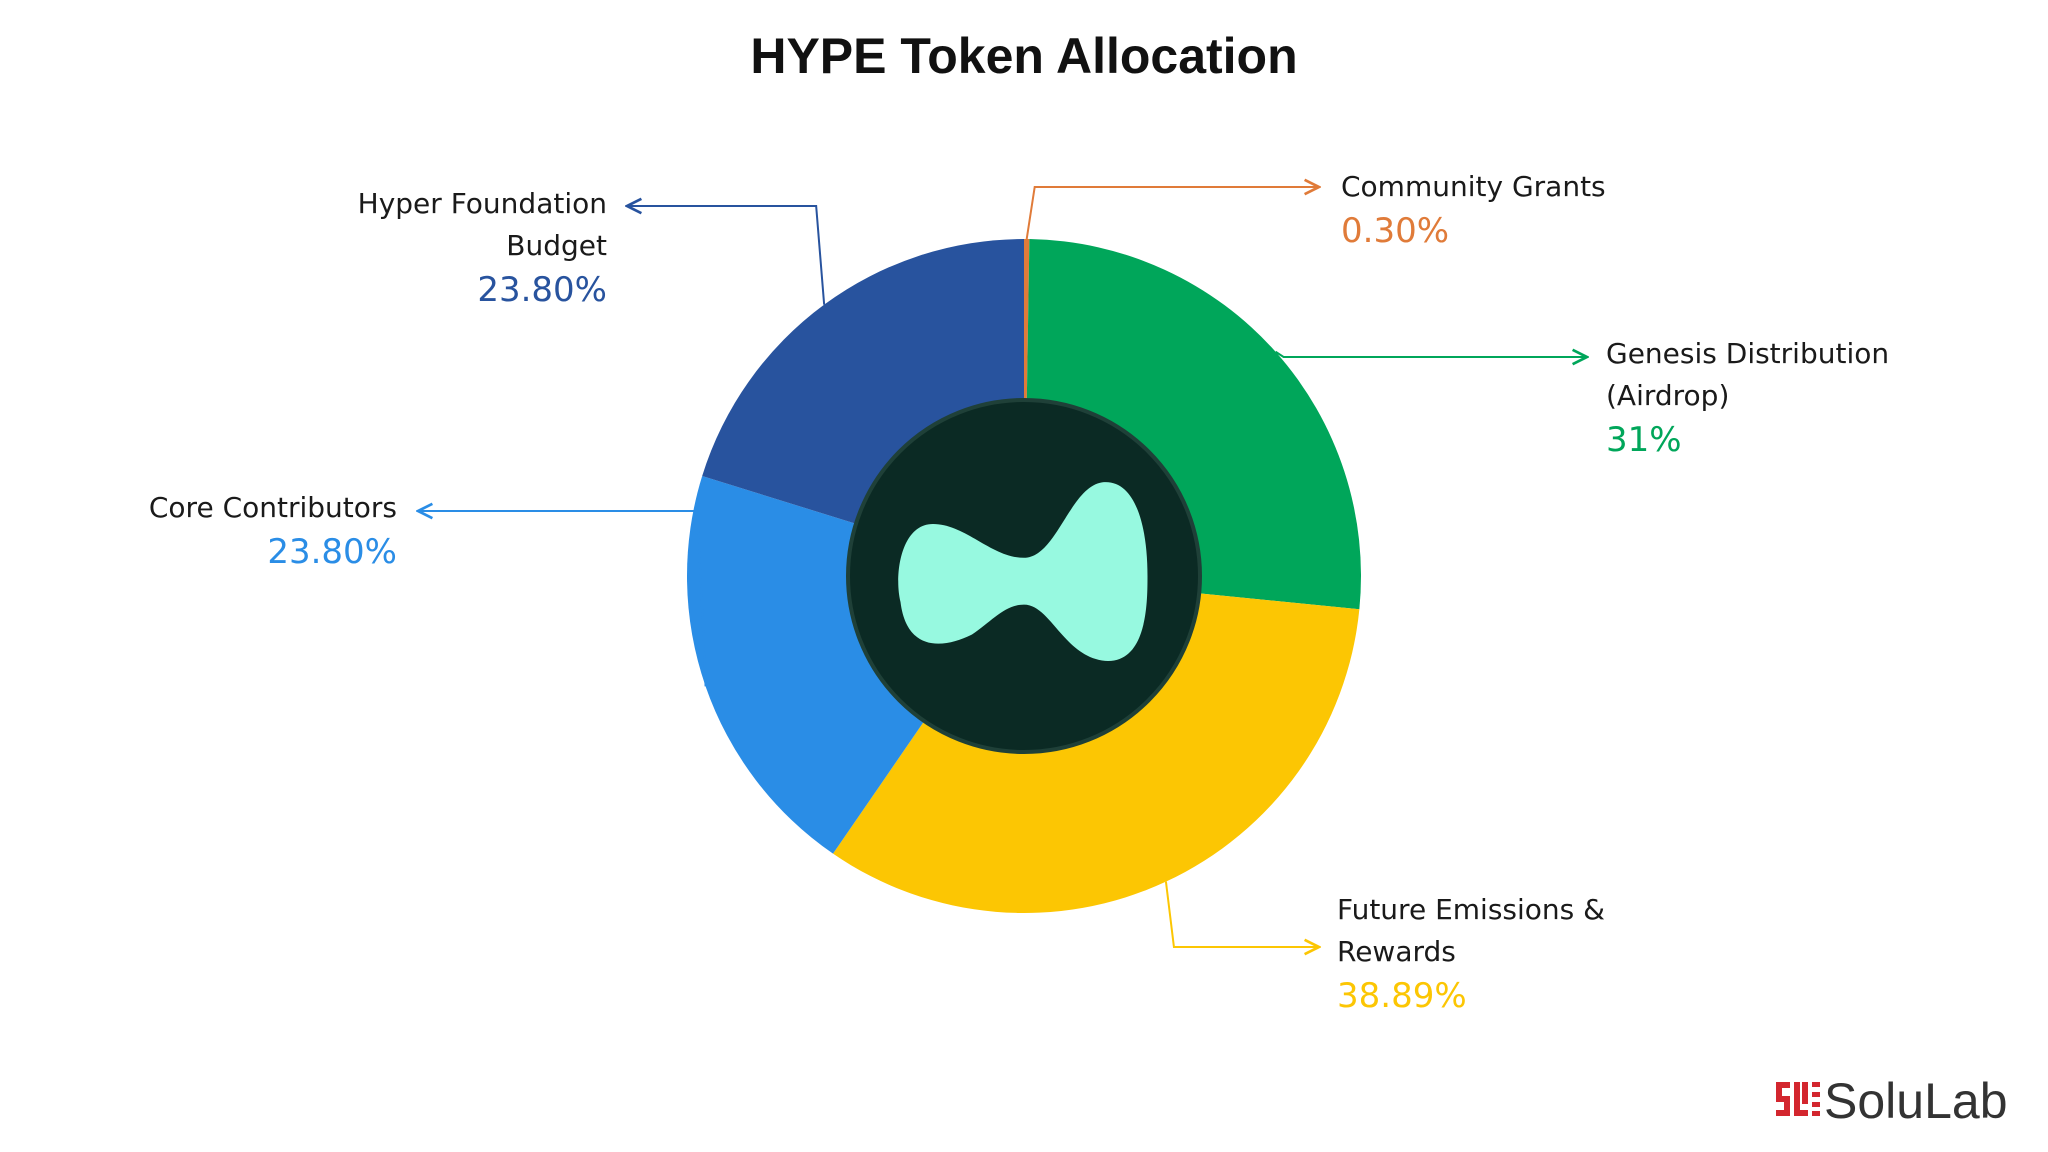 This screenshot has height=1152, width=2048. What do you see at coordinates (1402, 996) in the screenshot?
I see `value-label: 38.89%` at bounding box center [1402, 996].